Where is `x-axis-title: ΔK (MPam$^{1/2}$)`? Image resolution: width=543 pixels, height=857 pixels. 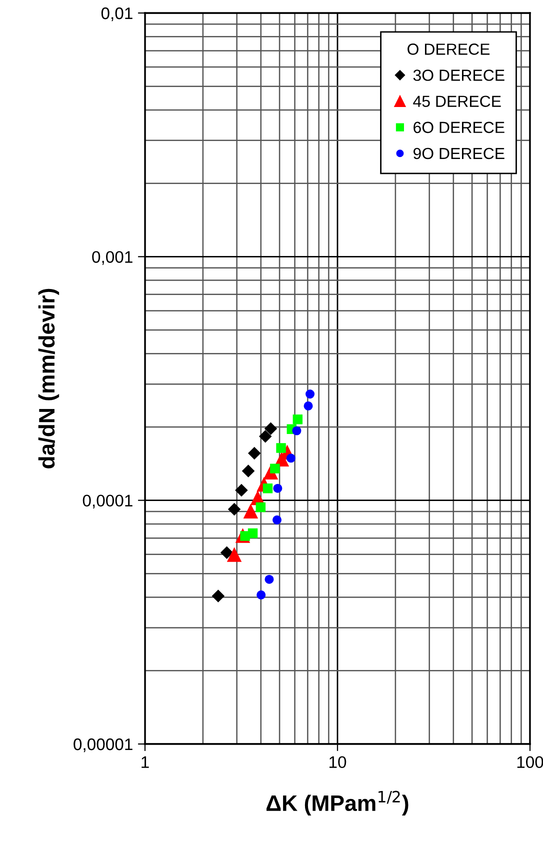
x-axis-title: ΔK (MPam$^{1/2}$) is located at coordinates (337, 803).